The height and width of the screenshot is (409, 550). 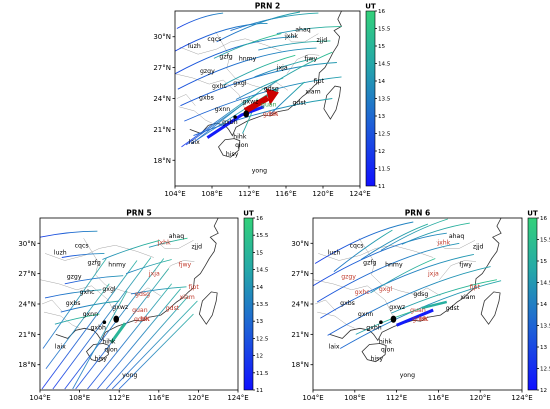 I want to click on colorbar-tick-label: 15, so click(x=260, y=253).